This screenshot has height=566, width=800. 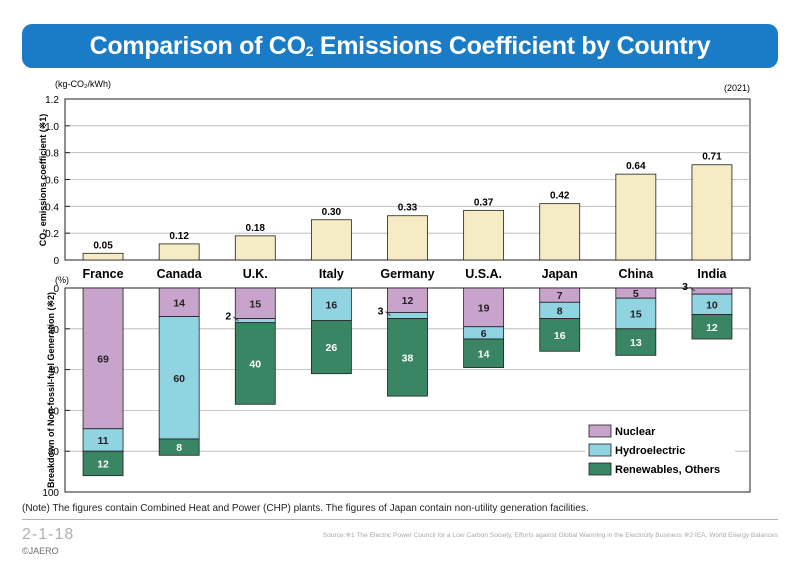 I want to click on segment-value-label: 7, so click(x=560, y=296).